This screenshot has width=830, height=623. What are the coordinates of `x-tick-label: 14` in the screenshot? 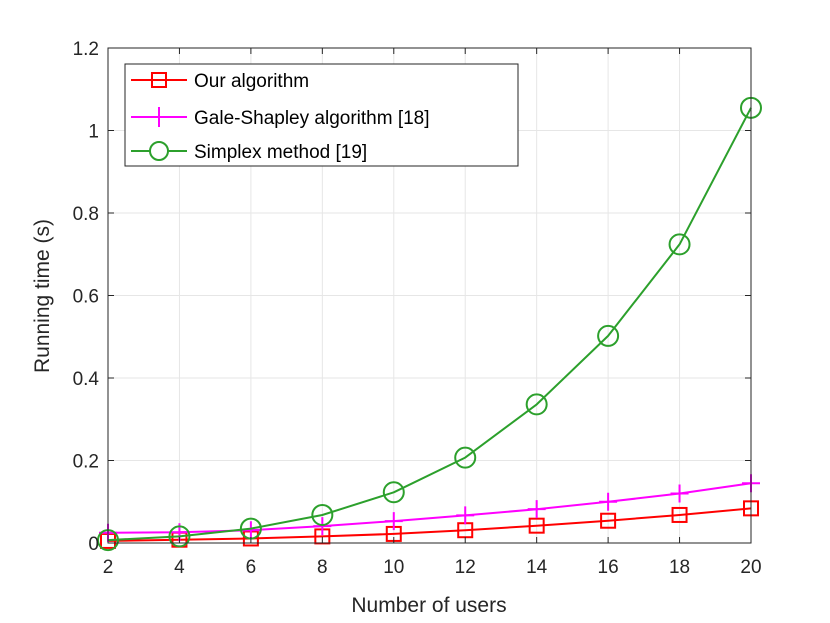 It's located at (537, 567).